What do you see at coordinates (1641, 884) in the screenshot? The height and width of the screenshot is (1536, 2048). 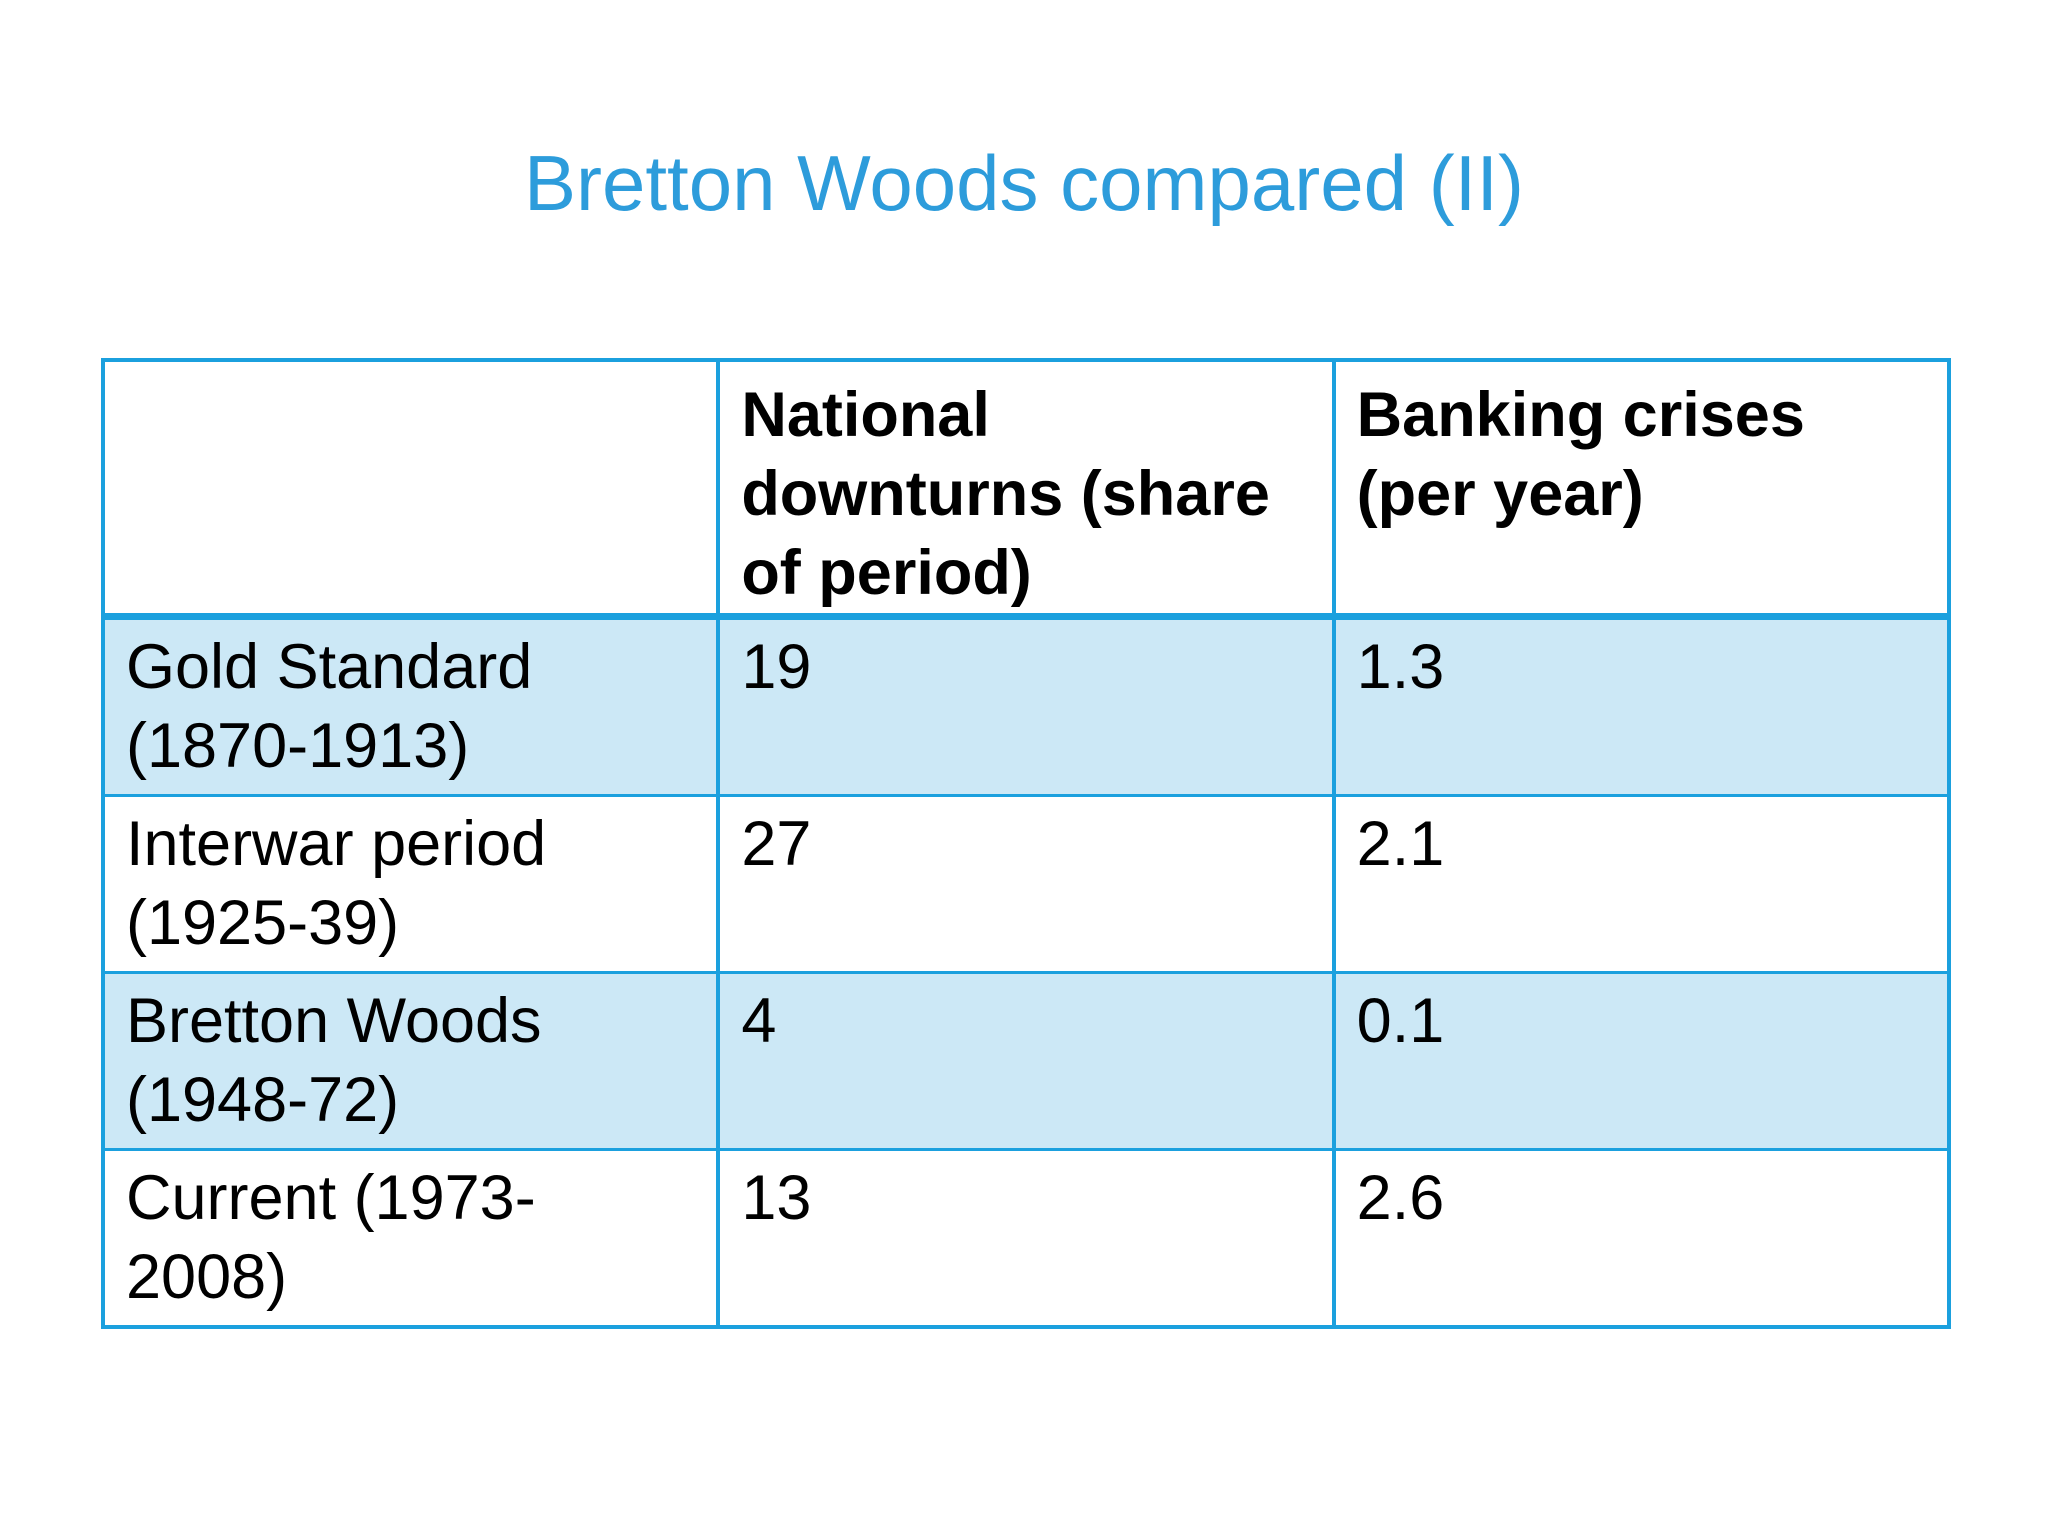 I see `crises-value-cell: 2.1` at bounding box center [1641, 884].